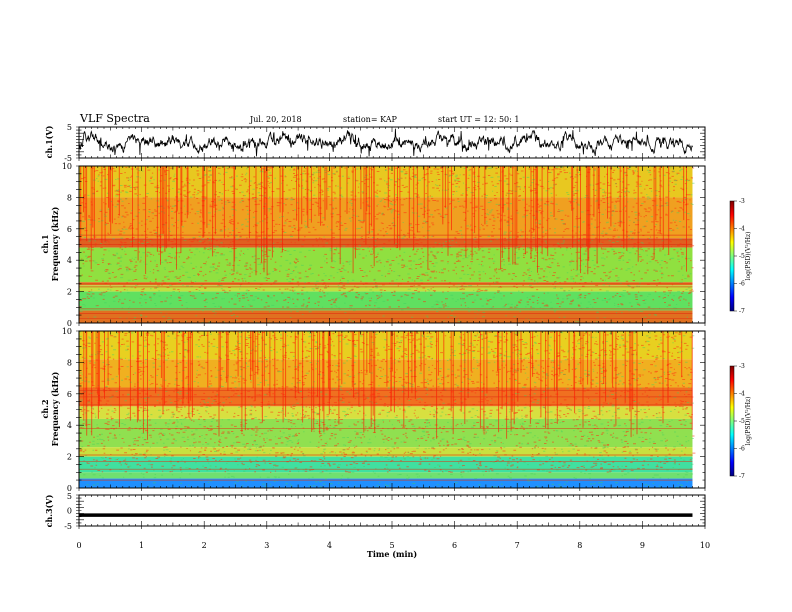  What do you see at coordinates (69, 511) in the screenshot?
I see `ch3-ytick-middle: 0` at bounding box center [69, 511].